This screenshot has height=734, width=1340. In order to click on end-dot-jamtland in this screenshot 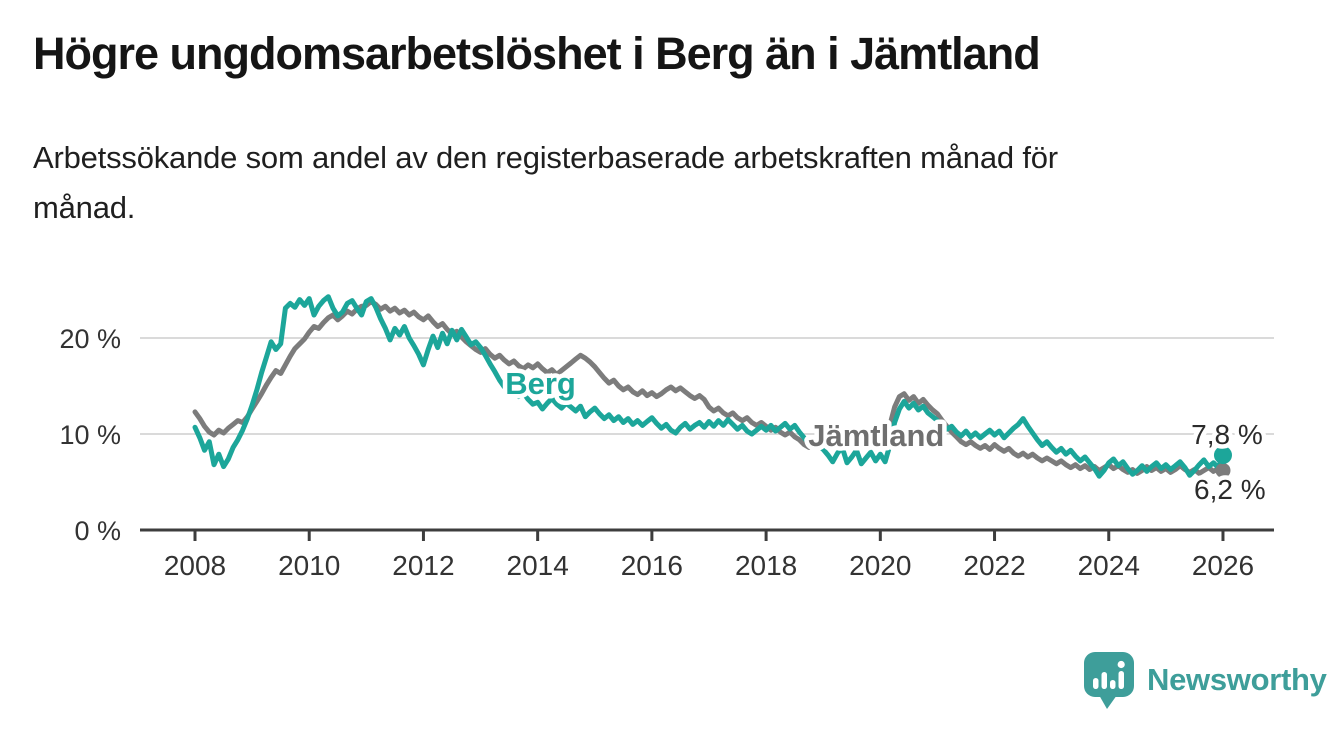, I will do `click(1223, 470)`.